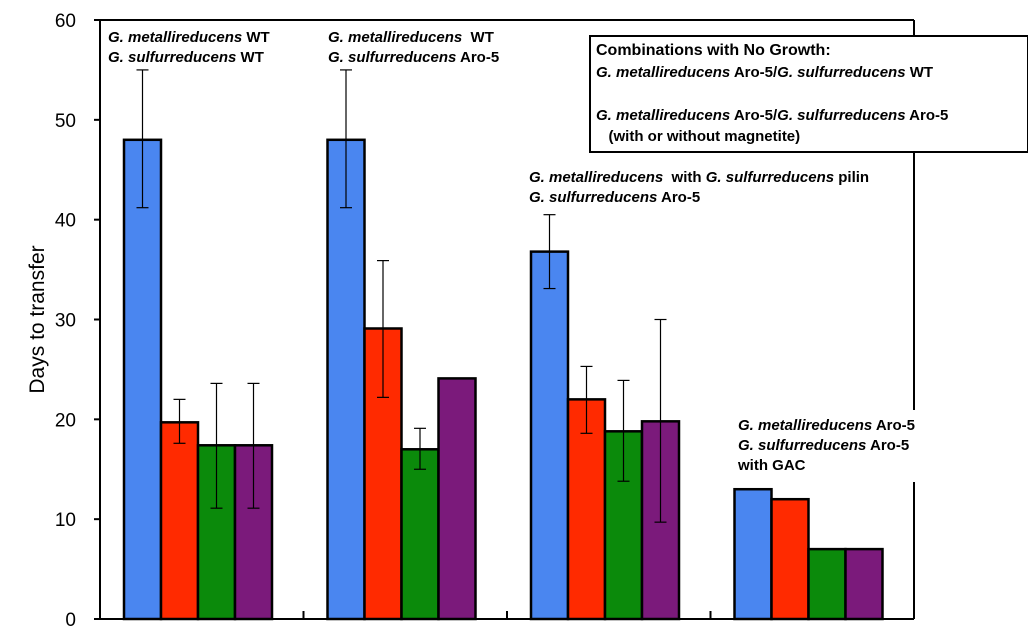 This screenshot has width=1028, height=626. Describe the element at coordinates (65, 21) in the screenshot. I see `y-tick-label: 60` at that location.